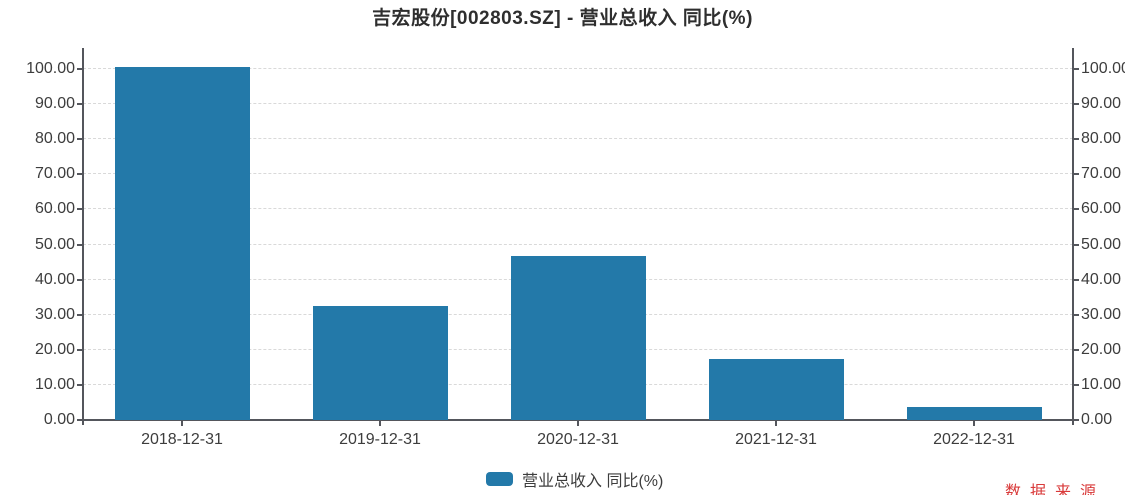 The image size is (1125, 495). Describe the element at coordinates (54, 349) in the screenshot. I see `y-axis-label-left: 20.00` at that location.